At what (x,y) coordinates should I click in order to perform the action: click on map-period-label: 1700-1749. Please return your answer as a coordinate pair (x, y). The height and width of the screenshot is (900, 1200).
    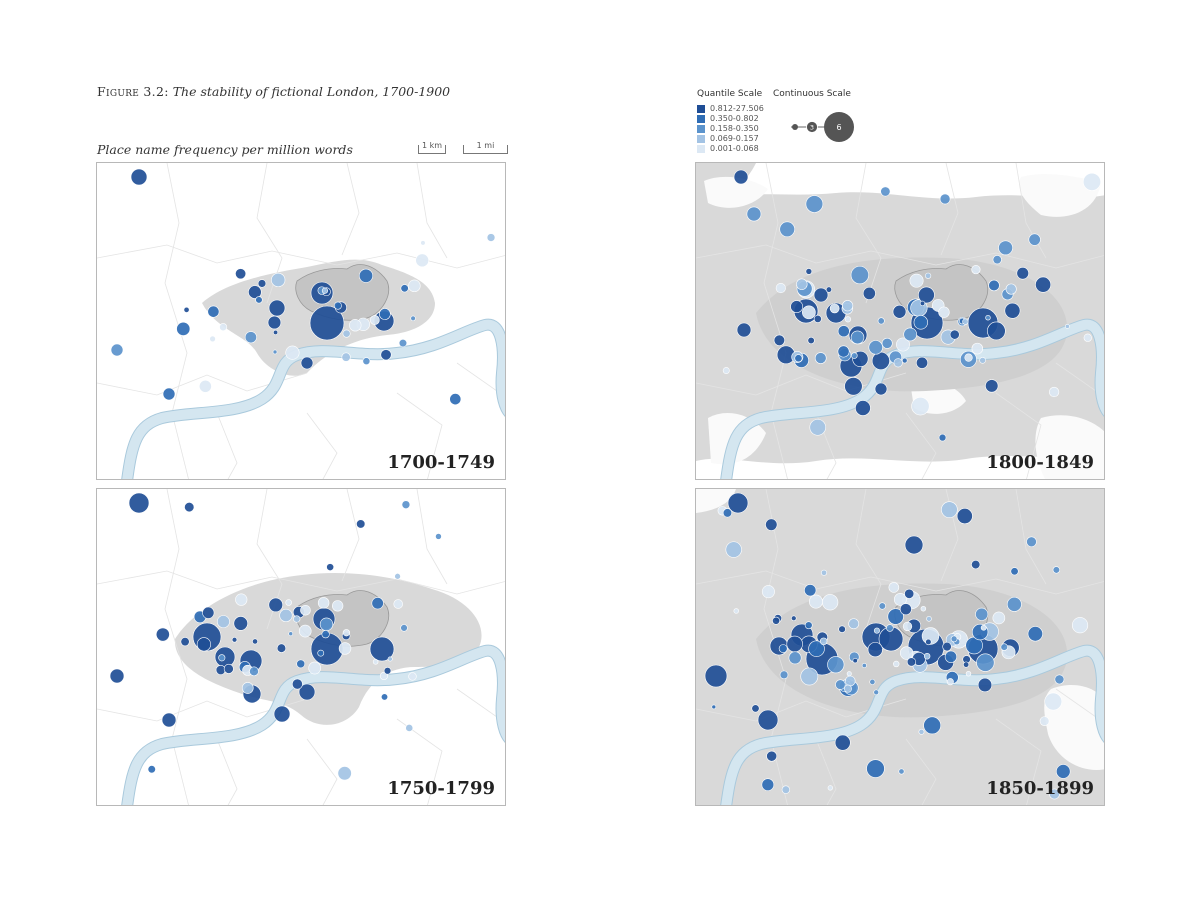
    Looking at the image, I should click on (441, 462).